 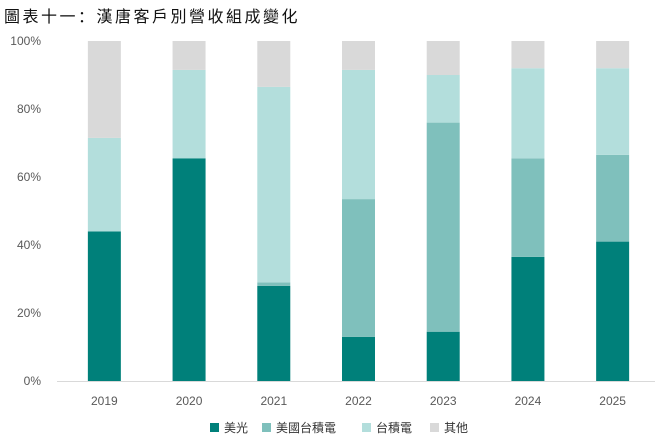 I want to click on x-tick-label: 2022, so click(x=358, y=401).